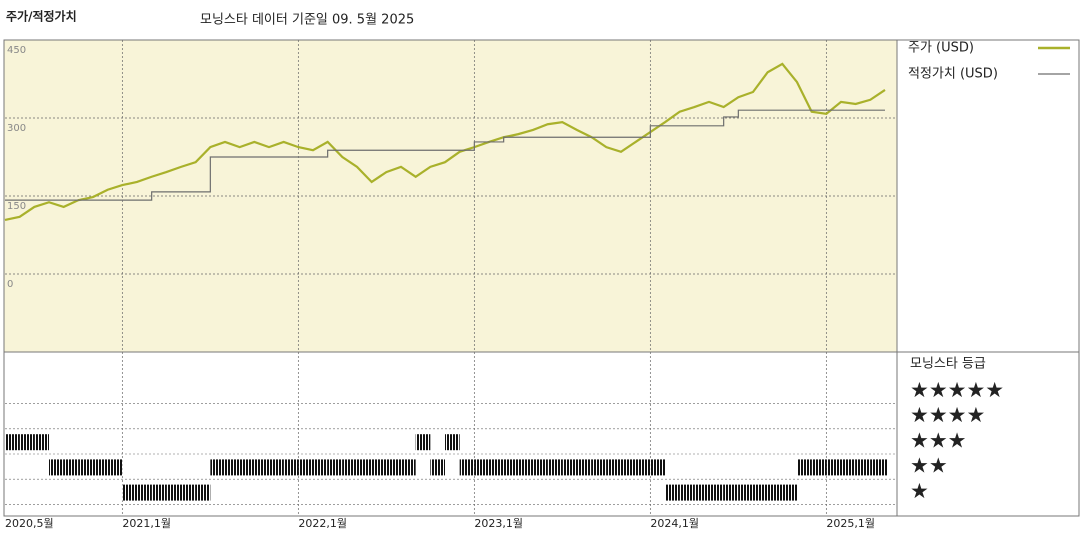 The image size is (1080, 544). I want to click on y-tick-label: 150, so click(16, 206).